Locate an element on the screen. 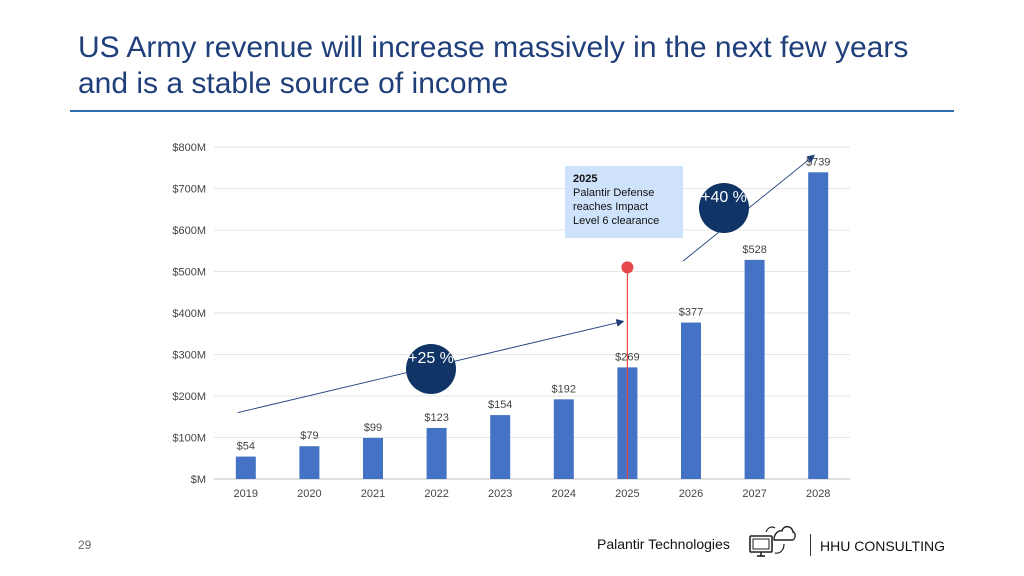  y-tick-label: $700M is located at coordinates (189, 190).